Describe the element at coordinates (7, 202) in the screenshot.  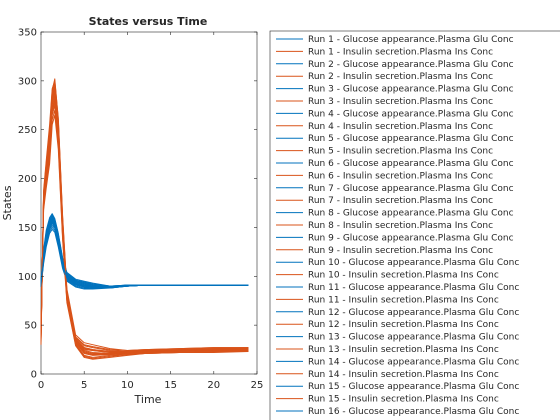
I see `y-axis-label: States` at that location.